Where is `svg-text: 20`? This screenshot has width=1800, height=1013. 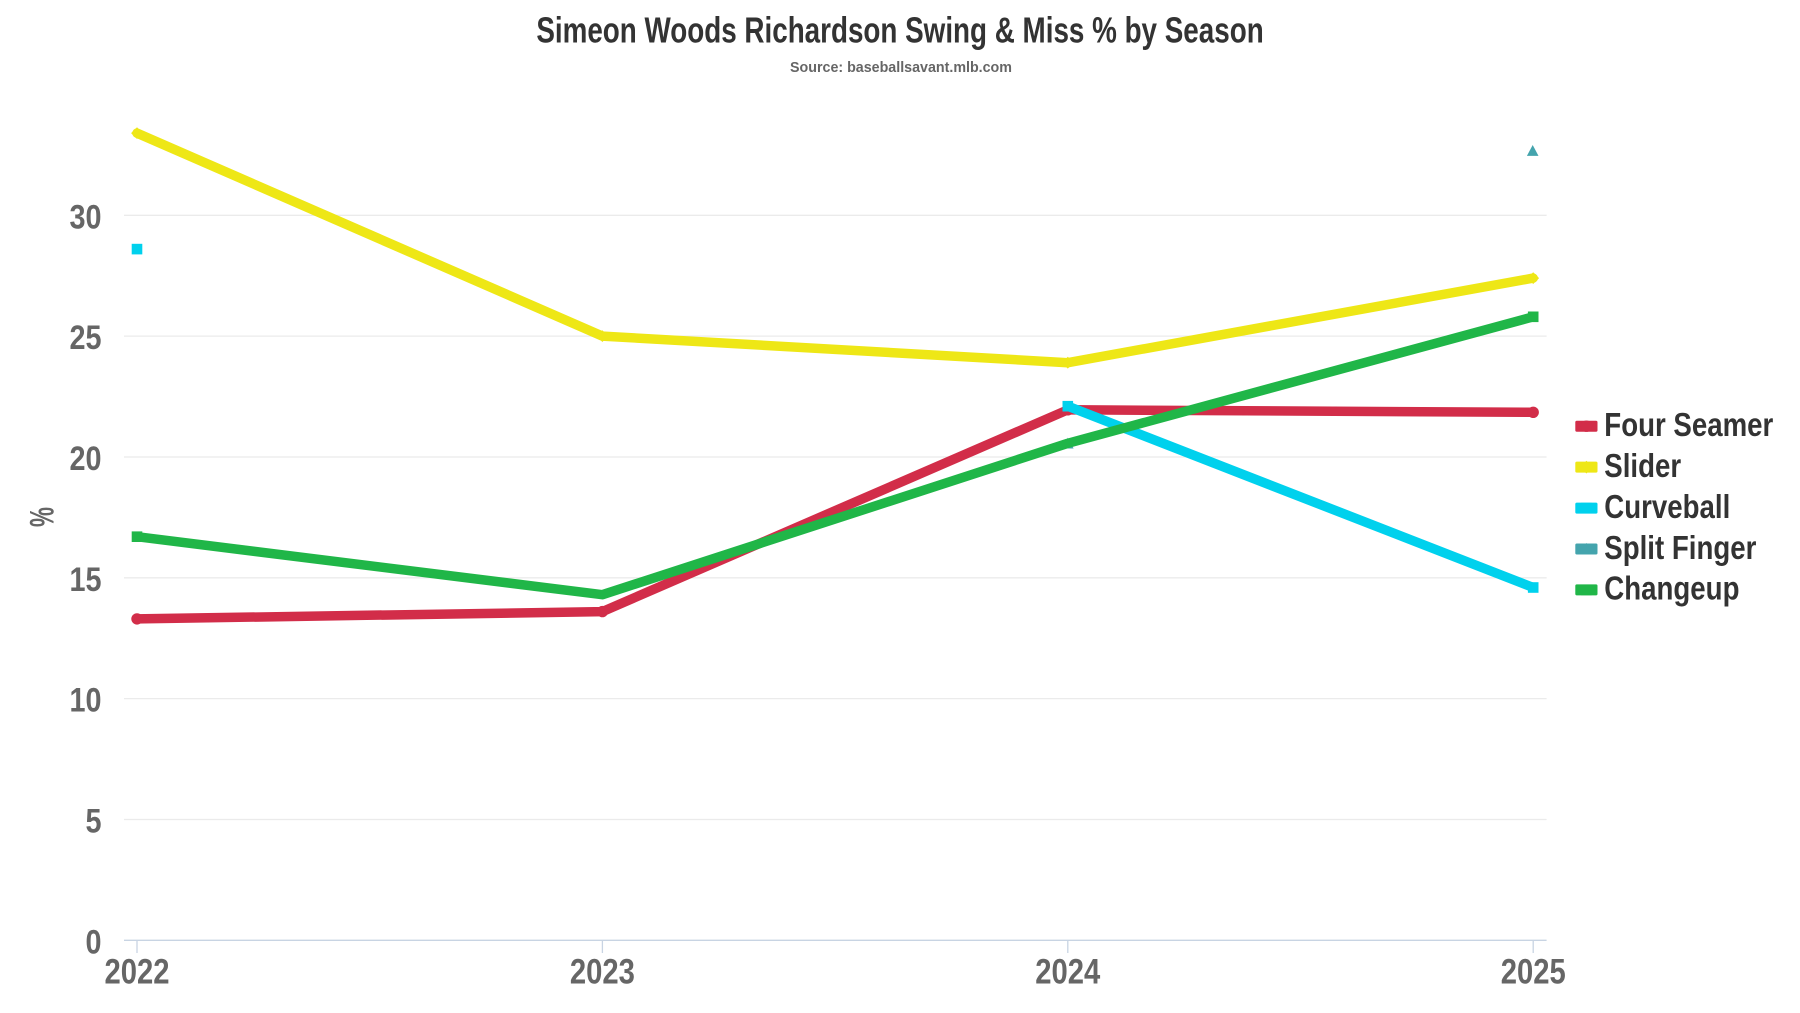
svg-text: 20 is located at coordinates (86, 458).